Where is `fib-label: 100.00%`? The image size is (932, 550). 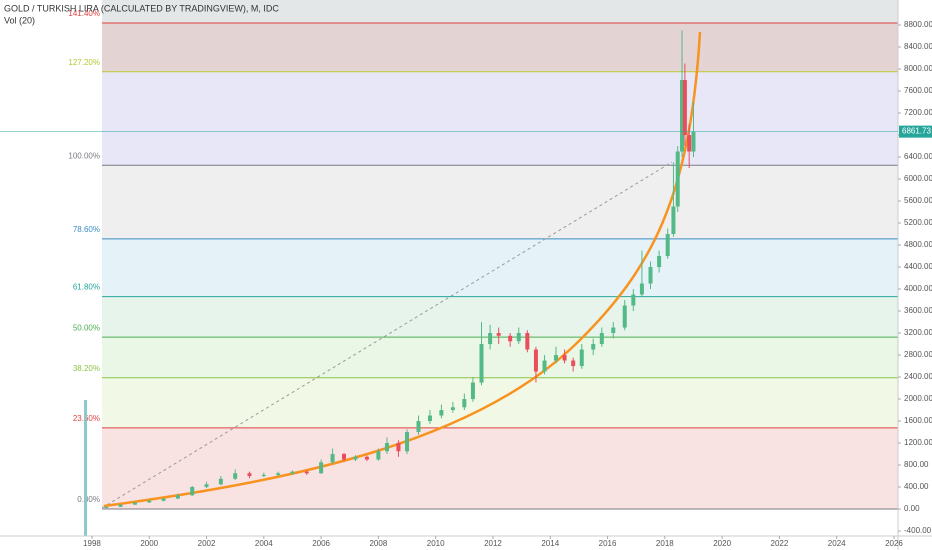 fib-label: 100.00% is located at coordinates (84, 155).